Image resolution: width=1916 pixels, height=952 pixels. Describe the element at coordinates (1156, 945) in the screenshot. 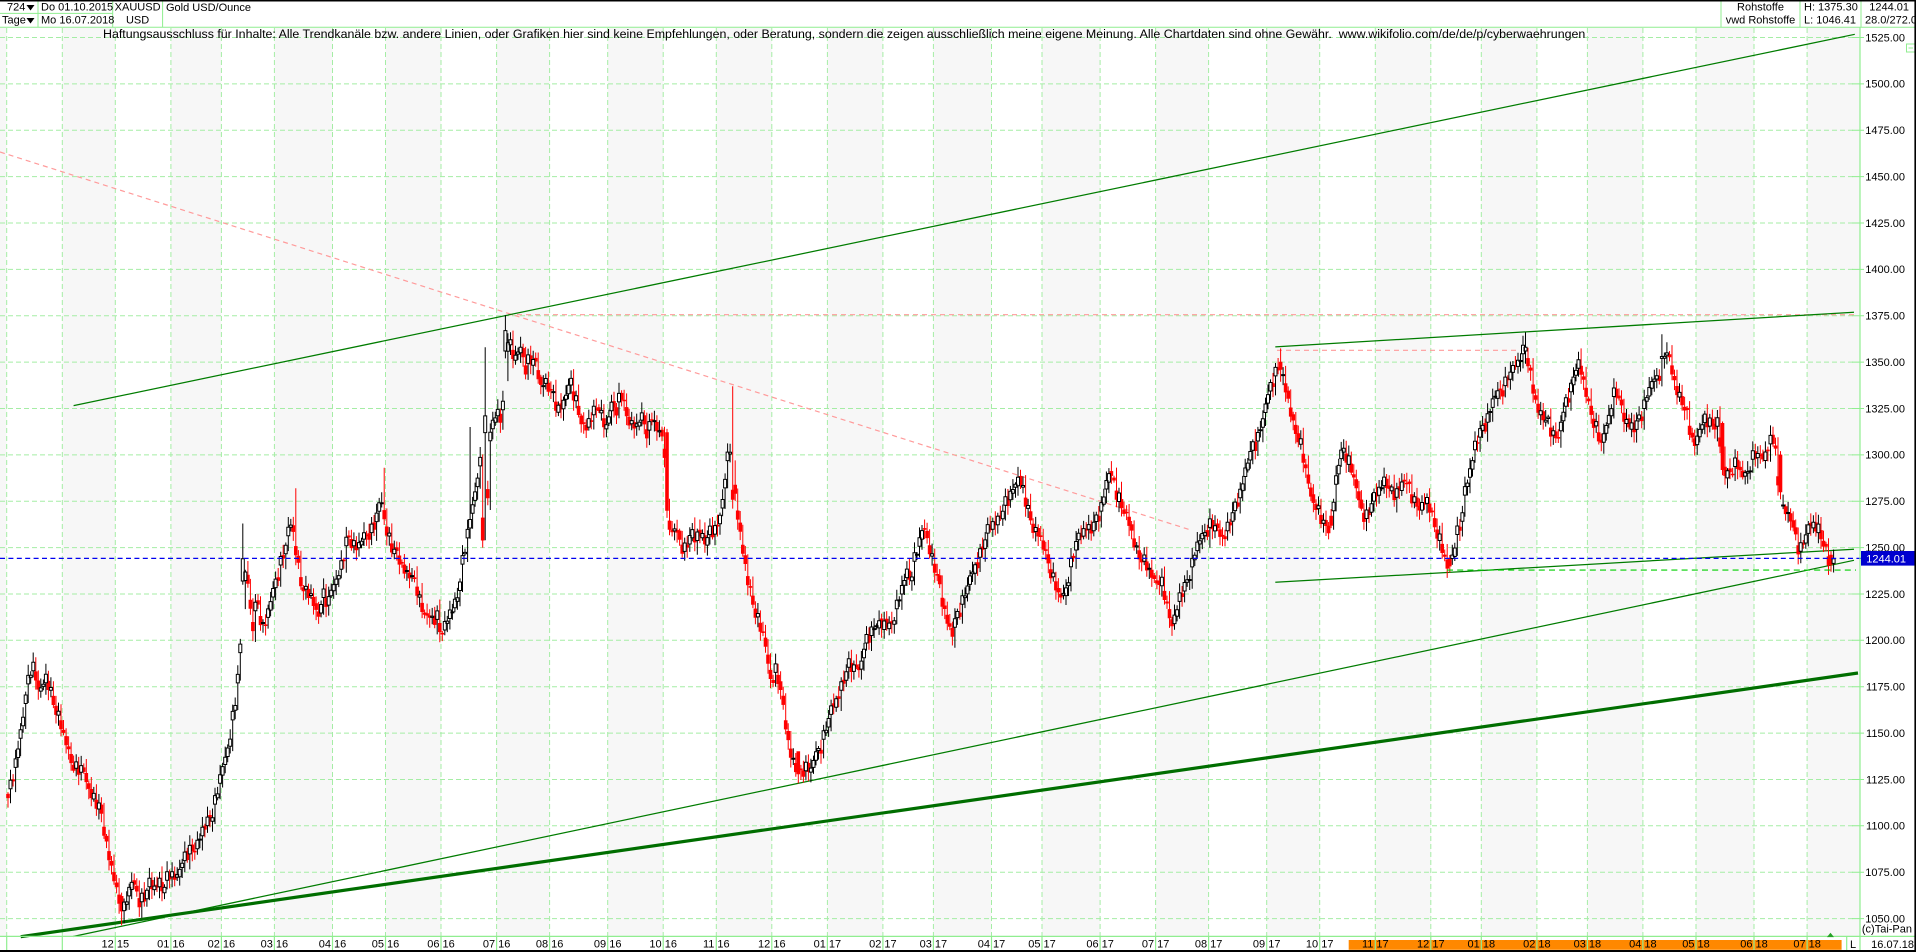

I see `svg-text: 07 17` at that location.